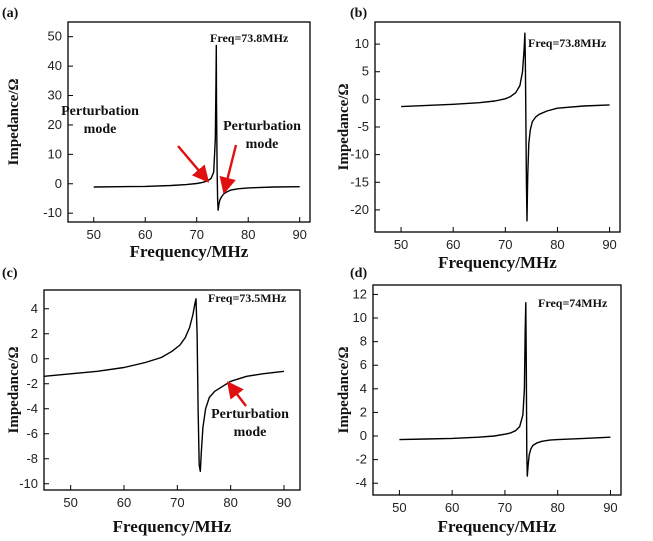  What do you see at coordinates (573, 303) in the screenshot?
I see `frequency-annotation: Freq=74MHz` at bounding box center [573, 303].